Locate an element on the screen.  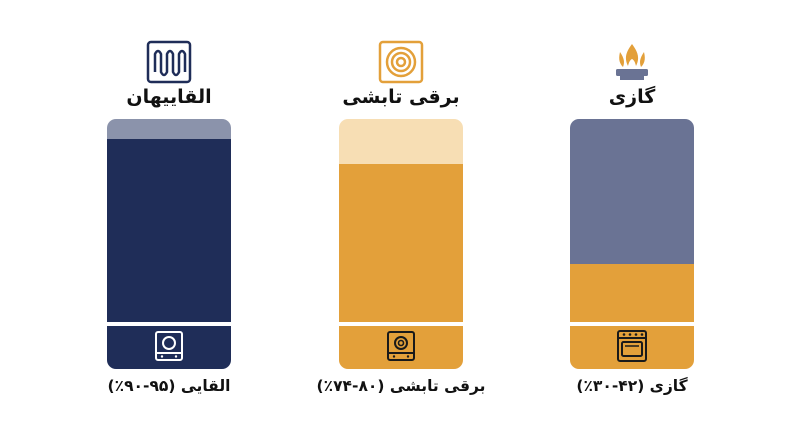
radiant-title: برقی تابشی is located at coordinates (401, 97).